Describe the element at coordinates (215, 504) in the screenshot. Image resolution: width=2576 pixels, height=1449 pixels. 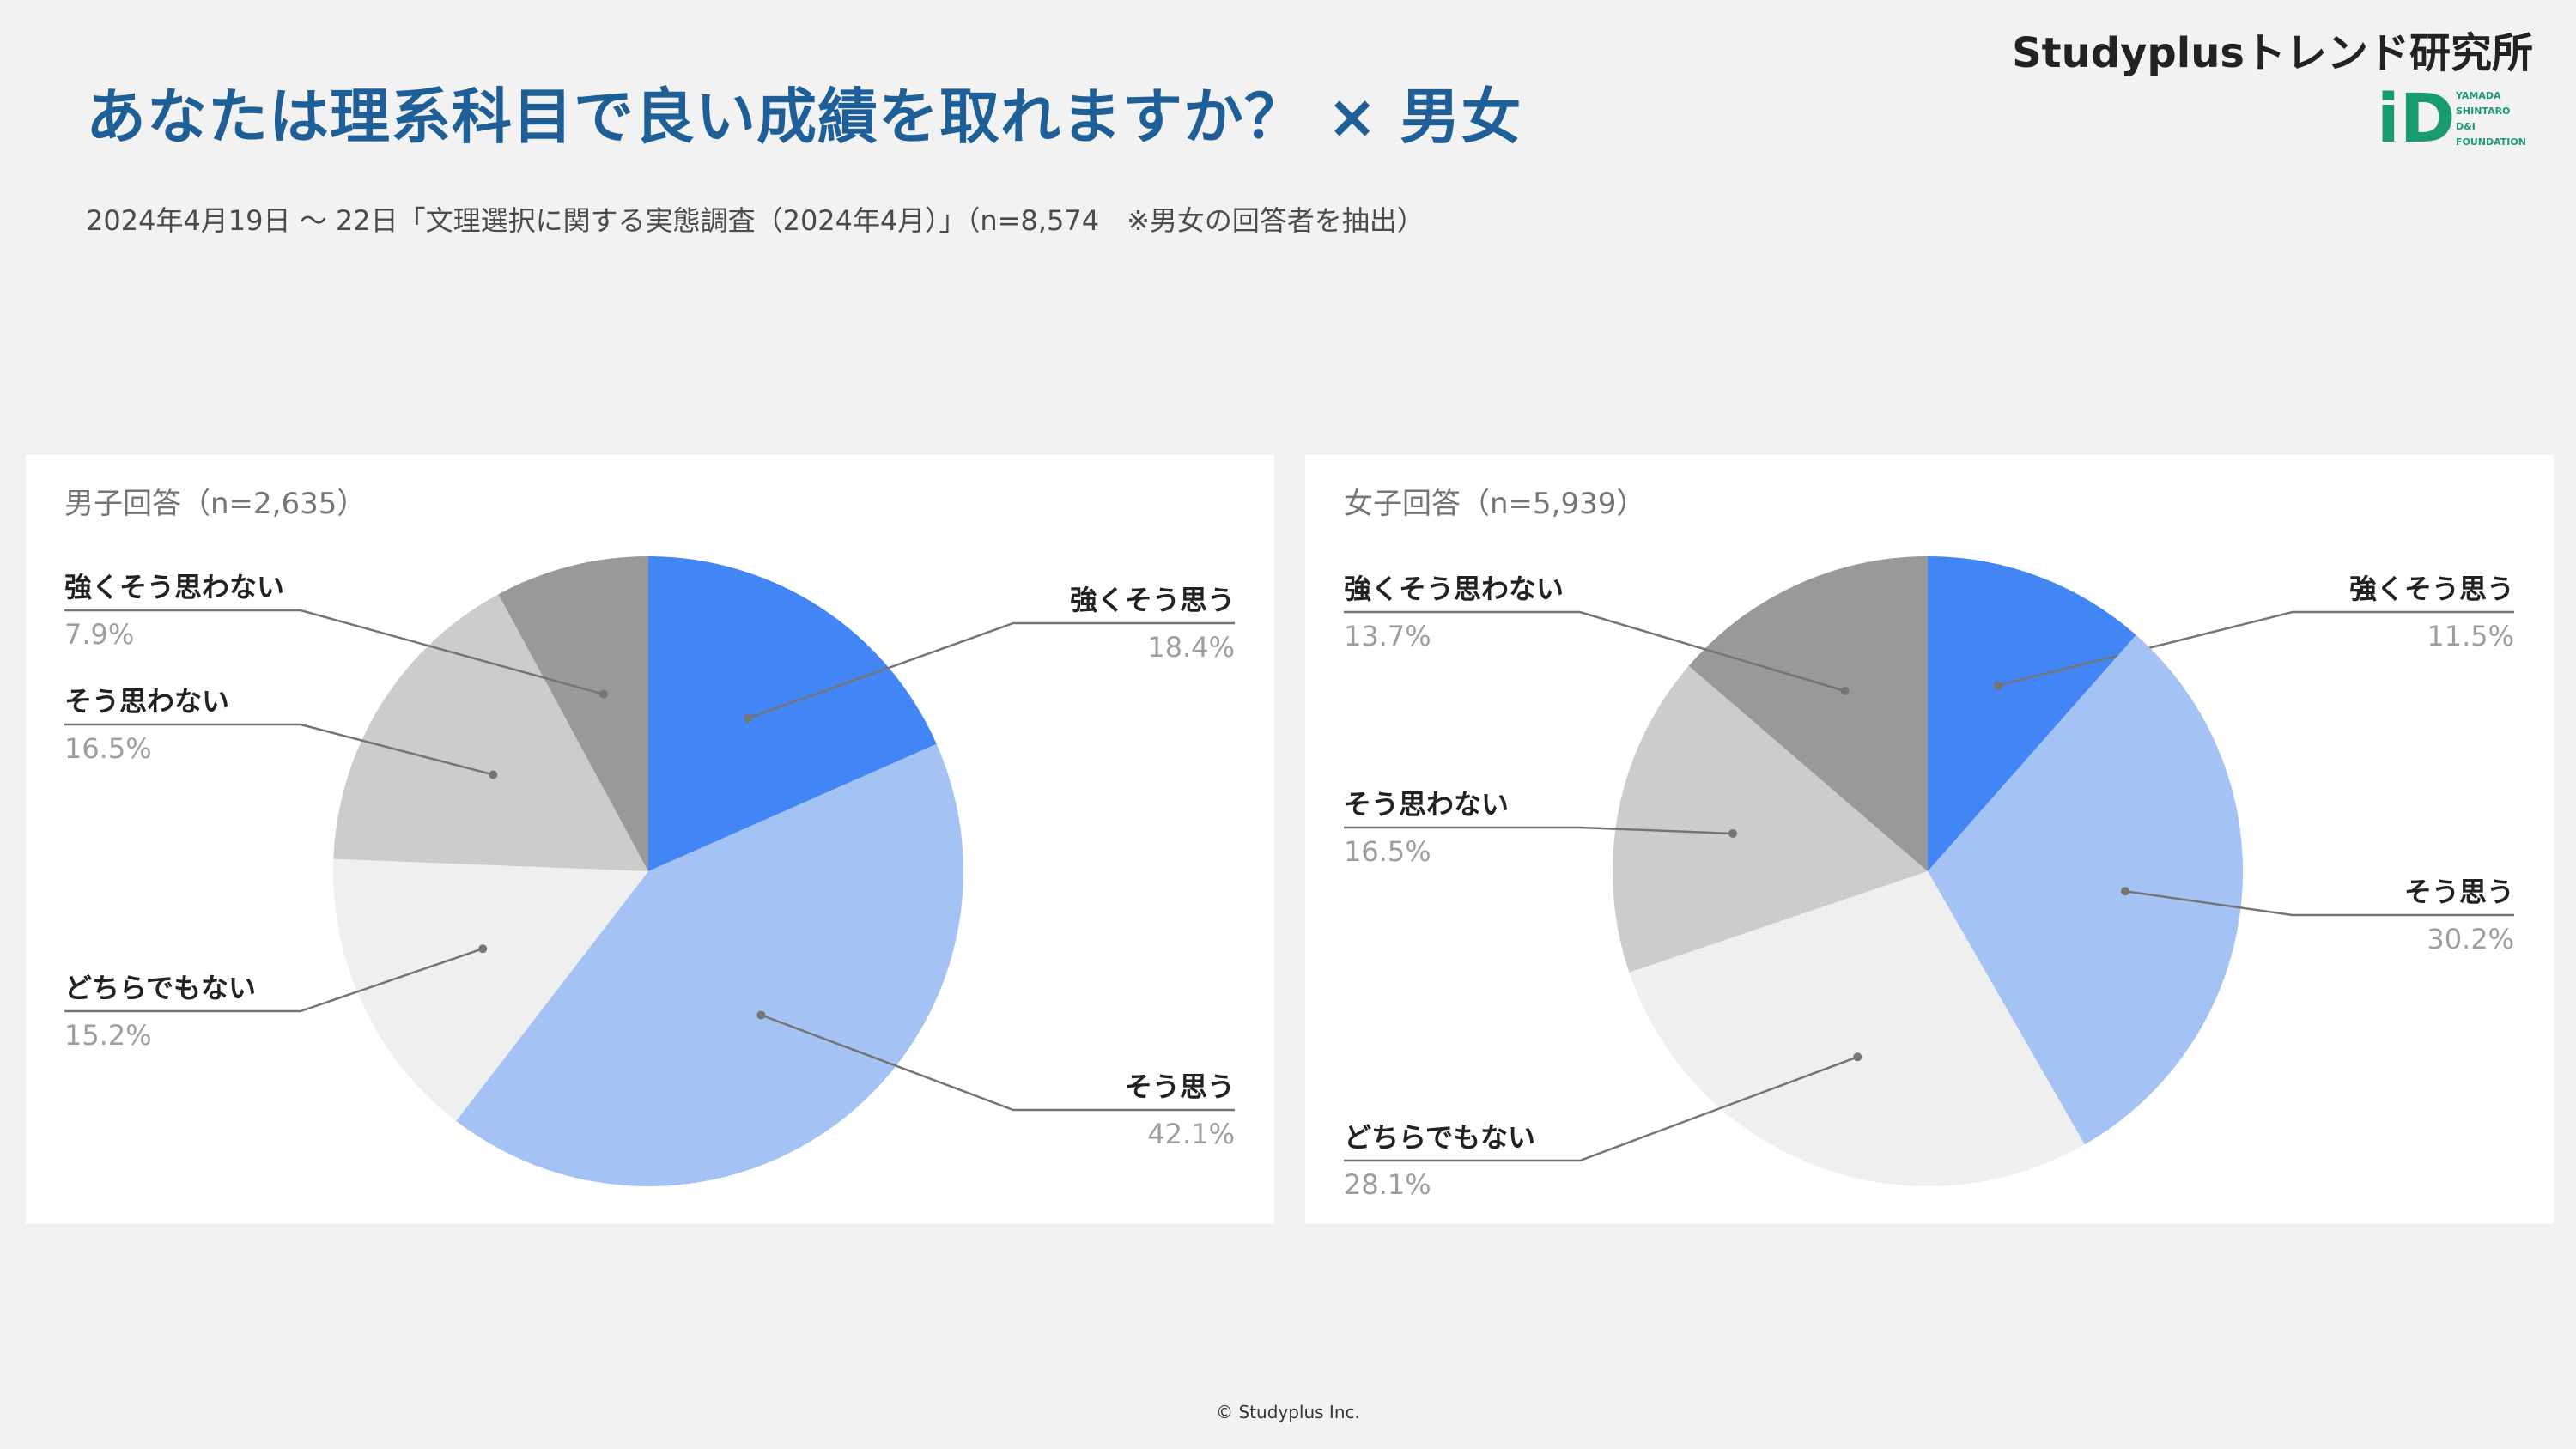
I see `chart-title: 男子回答（n=2,635）` at that location.